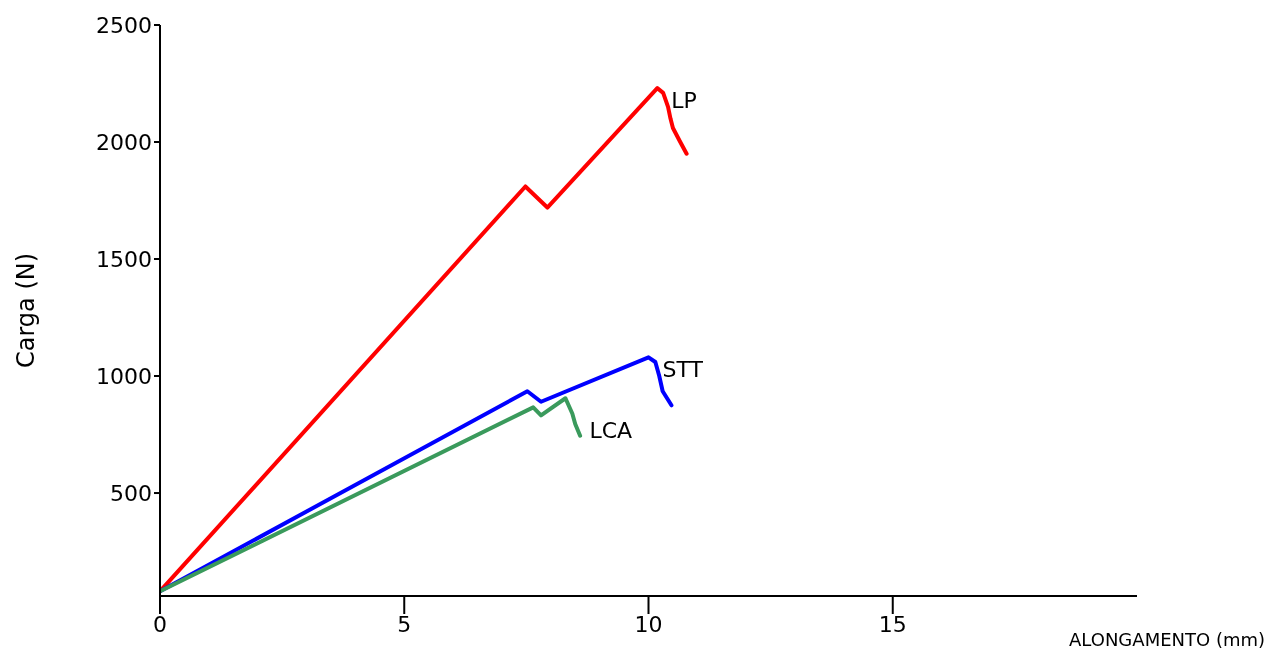 Image resolution: width=1270 pixels, height=652 pixels. Describe the element at coordinates (124, 25) in the screenshot. I see `y-tick-label: 2500` at that location.